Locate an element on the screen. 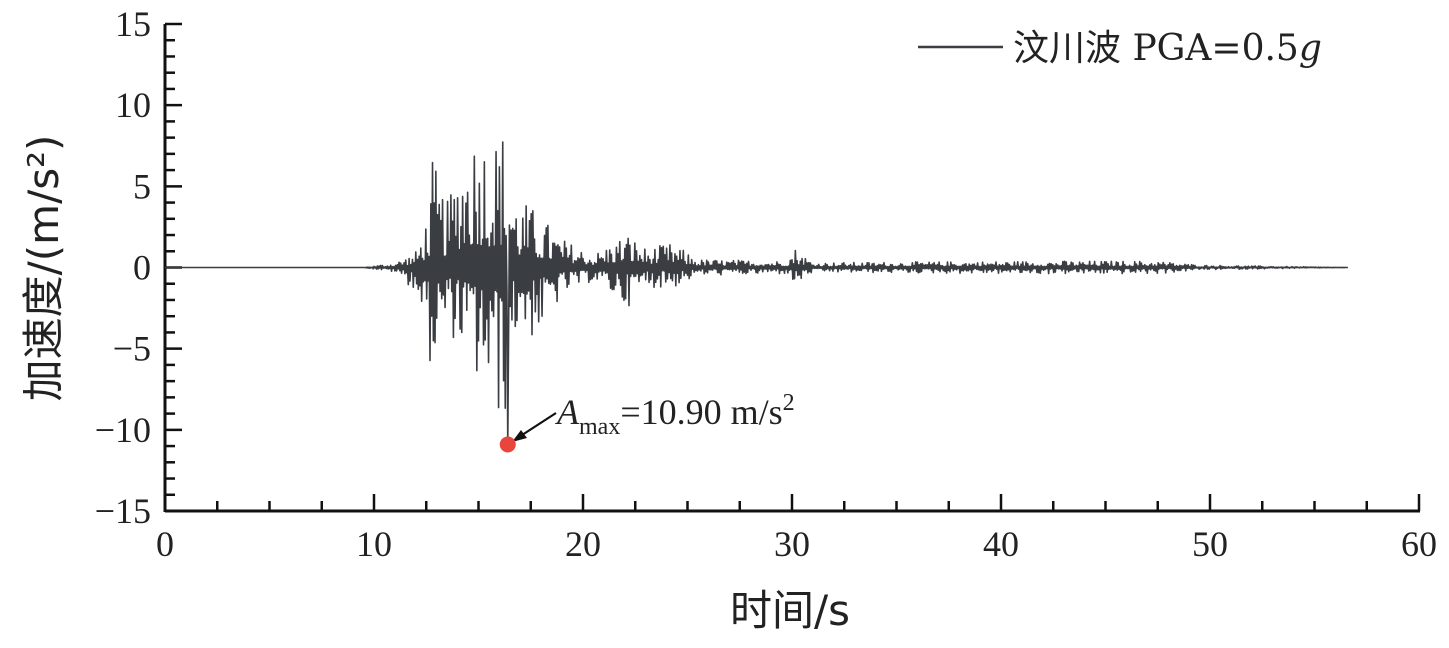  y-axis-title: 加速度/(m/s²) is located at coordinates (43, 268).